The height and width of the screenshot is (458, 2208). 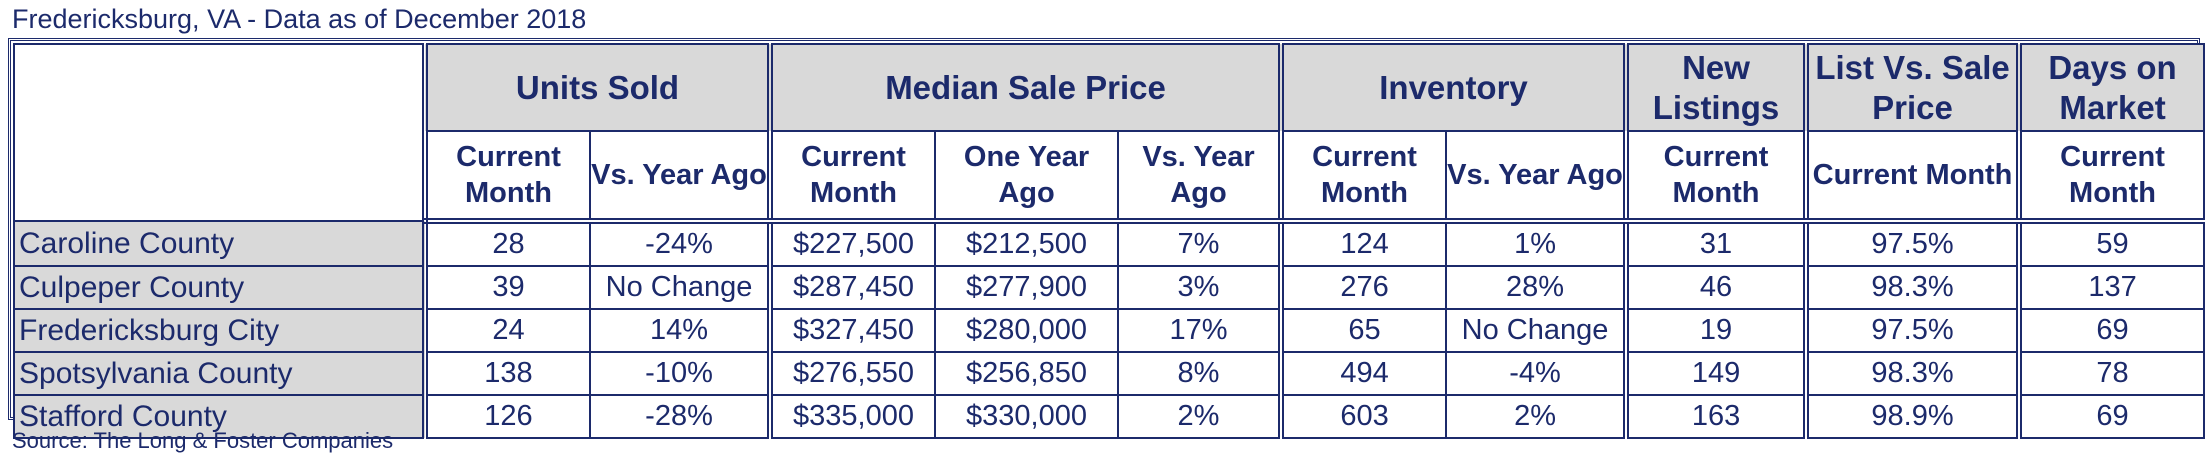 What do you see at coordinates (1363, 330) in the screenshot?
I see `cell-inventory-current: 65` at bounding box center [1363, 330].